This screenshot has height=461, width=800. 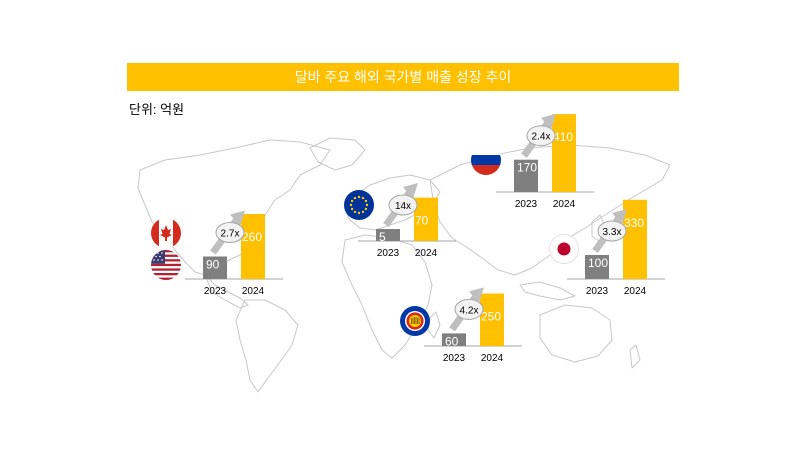 I want to click on unit-label: 단위: 억원, so click(x=157, y=109).